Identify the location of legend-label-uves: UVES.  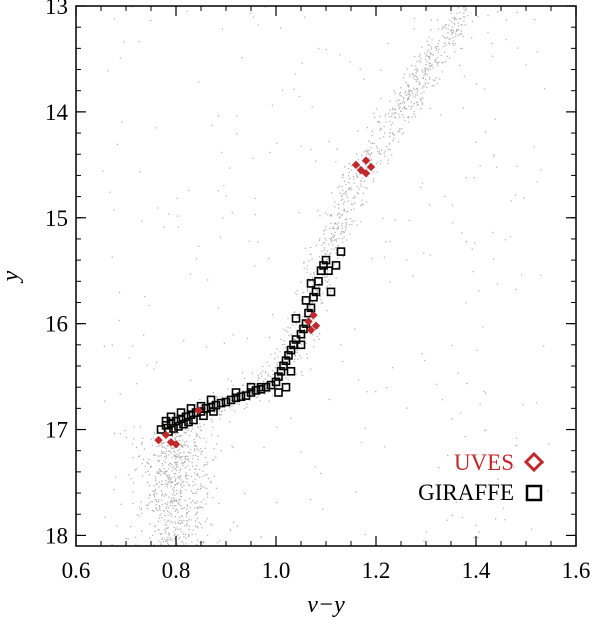
(484, 462).